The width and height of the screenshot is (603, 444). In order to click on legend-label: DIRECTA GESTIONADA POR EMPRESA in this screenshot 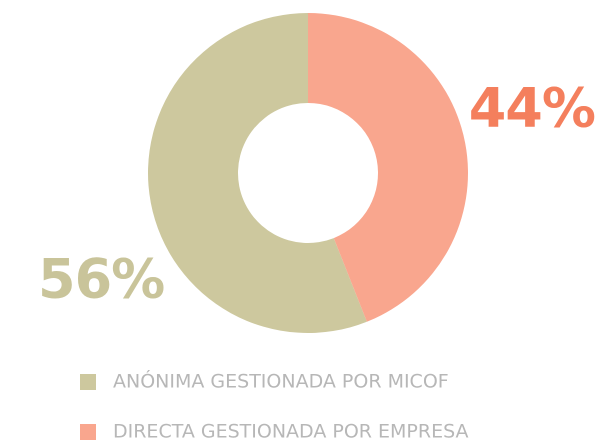, I will do `click(291, 432)`.